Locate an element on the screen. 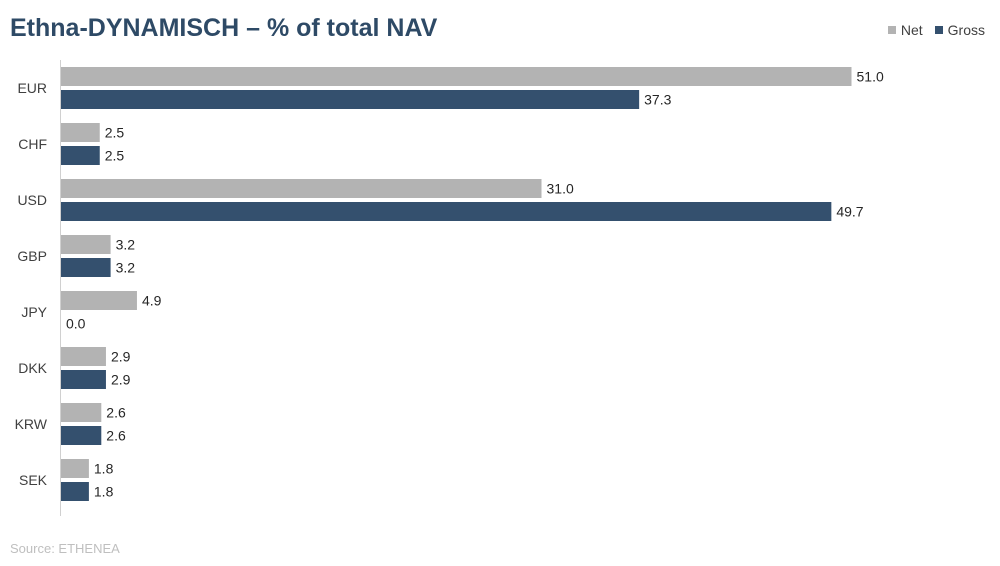 This screenshot has height=566, width=1000. value-label-net-krw: 2.6 is located at coordinates (116, 413).